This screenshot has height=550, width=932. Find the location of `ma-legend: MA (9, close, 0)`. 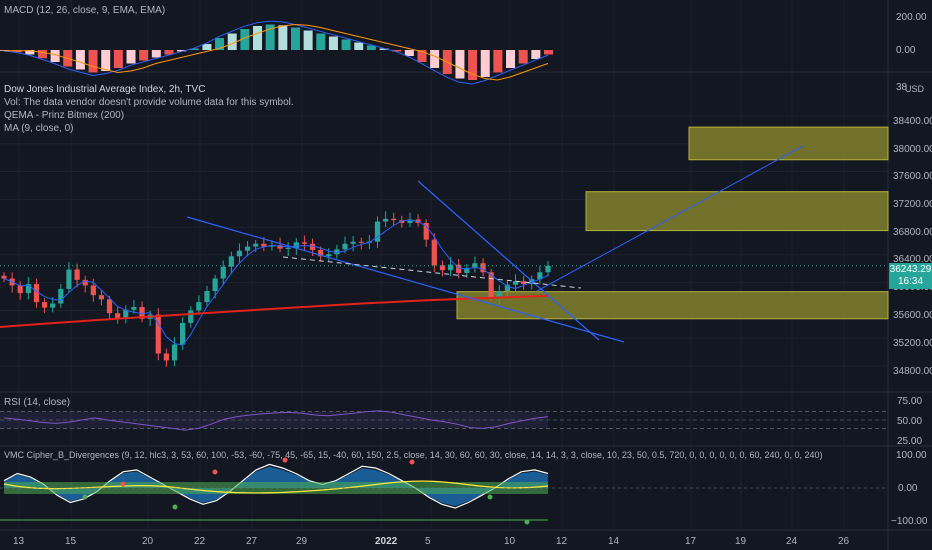

ma-legend: MA (9, close, 0) is located at coordinates (39, 128).